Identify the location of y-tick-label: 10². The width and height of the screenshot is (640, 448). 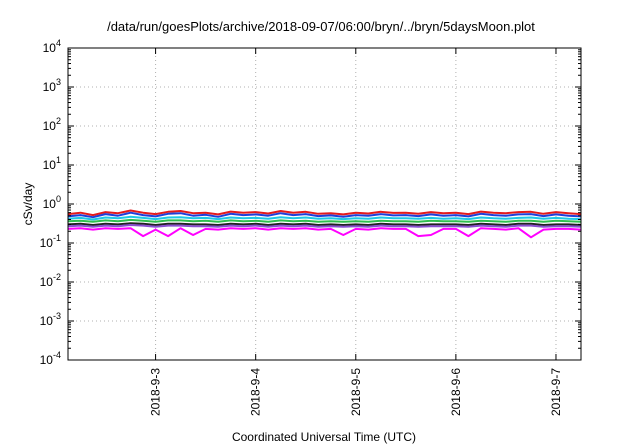
(52, 124).